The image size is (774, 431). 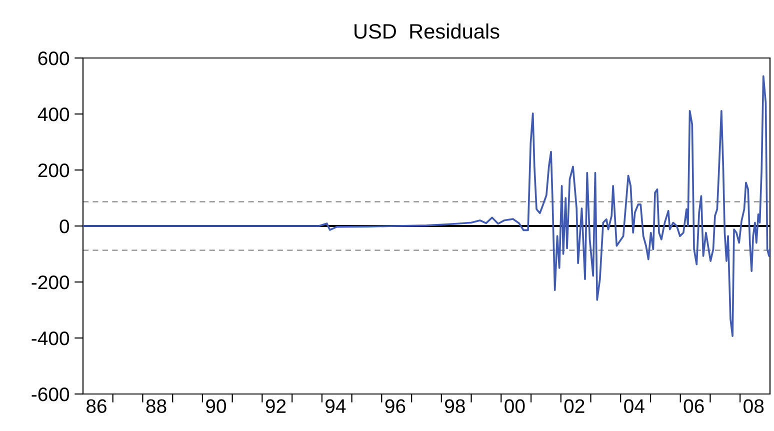 What do you see at coordinates (65, 226) in the screenshot?
I see `y-tick-label: 0` at bounding box center [65, 226].